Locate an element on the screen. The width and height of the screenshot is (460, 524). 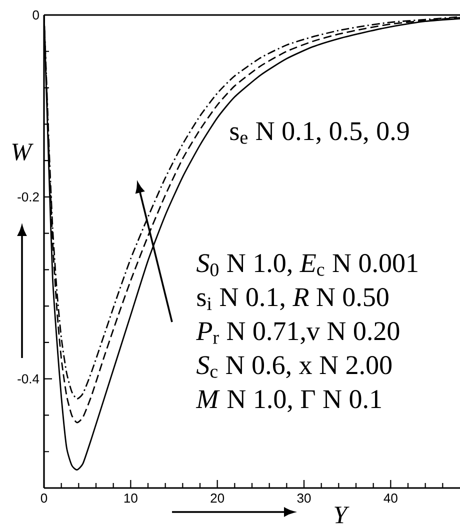
x-axis-title: Y is located at coordinates (342, 515).